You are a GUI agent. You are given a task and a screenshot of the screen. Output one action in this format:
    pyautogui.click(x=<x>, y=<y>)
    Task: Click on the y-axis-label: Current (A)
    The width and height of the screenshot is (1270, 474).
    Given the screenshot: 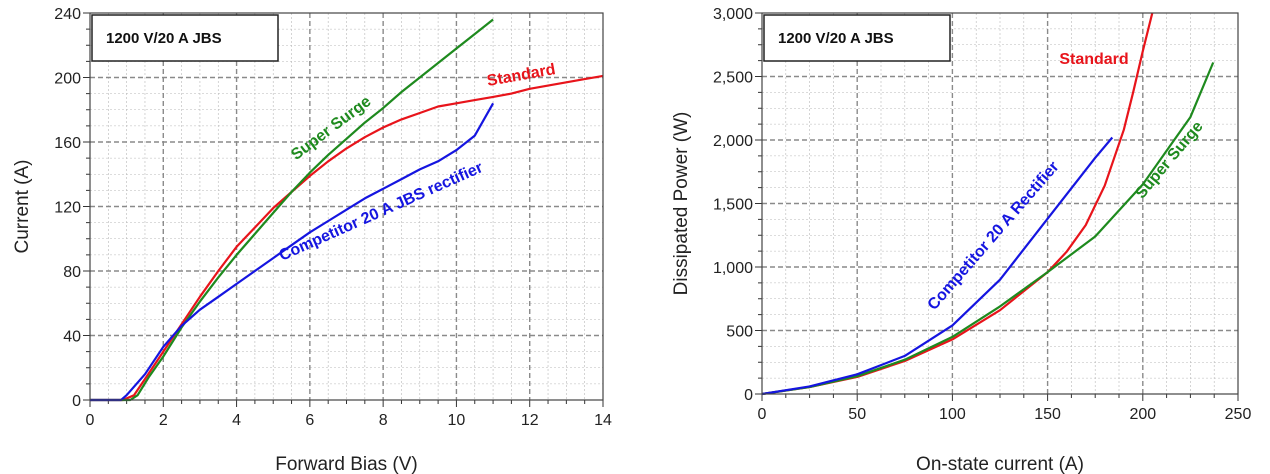 What is the action you would take?
    pyautogui.click(x=22, y=207)
    